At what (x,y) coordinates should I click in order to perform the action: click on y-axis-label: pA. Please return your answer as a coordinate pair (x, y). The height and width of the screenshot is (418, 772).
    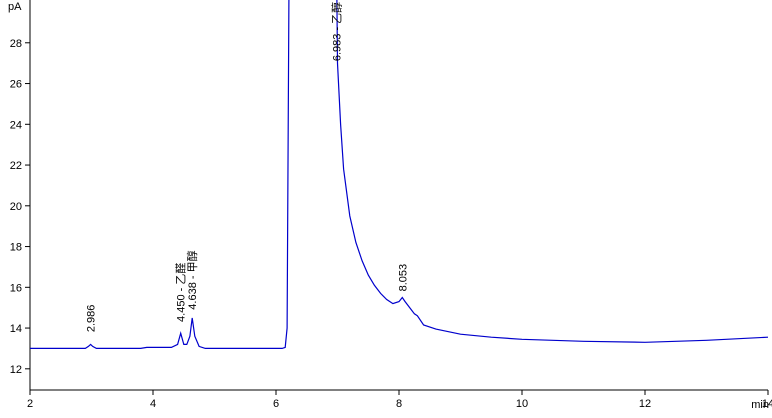
    Looking at the image, I should click on (15, 7).